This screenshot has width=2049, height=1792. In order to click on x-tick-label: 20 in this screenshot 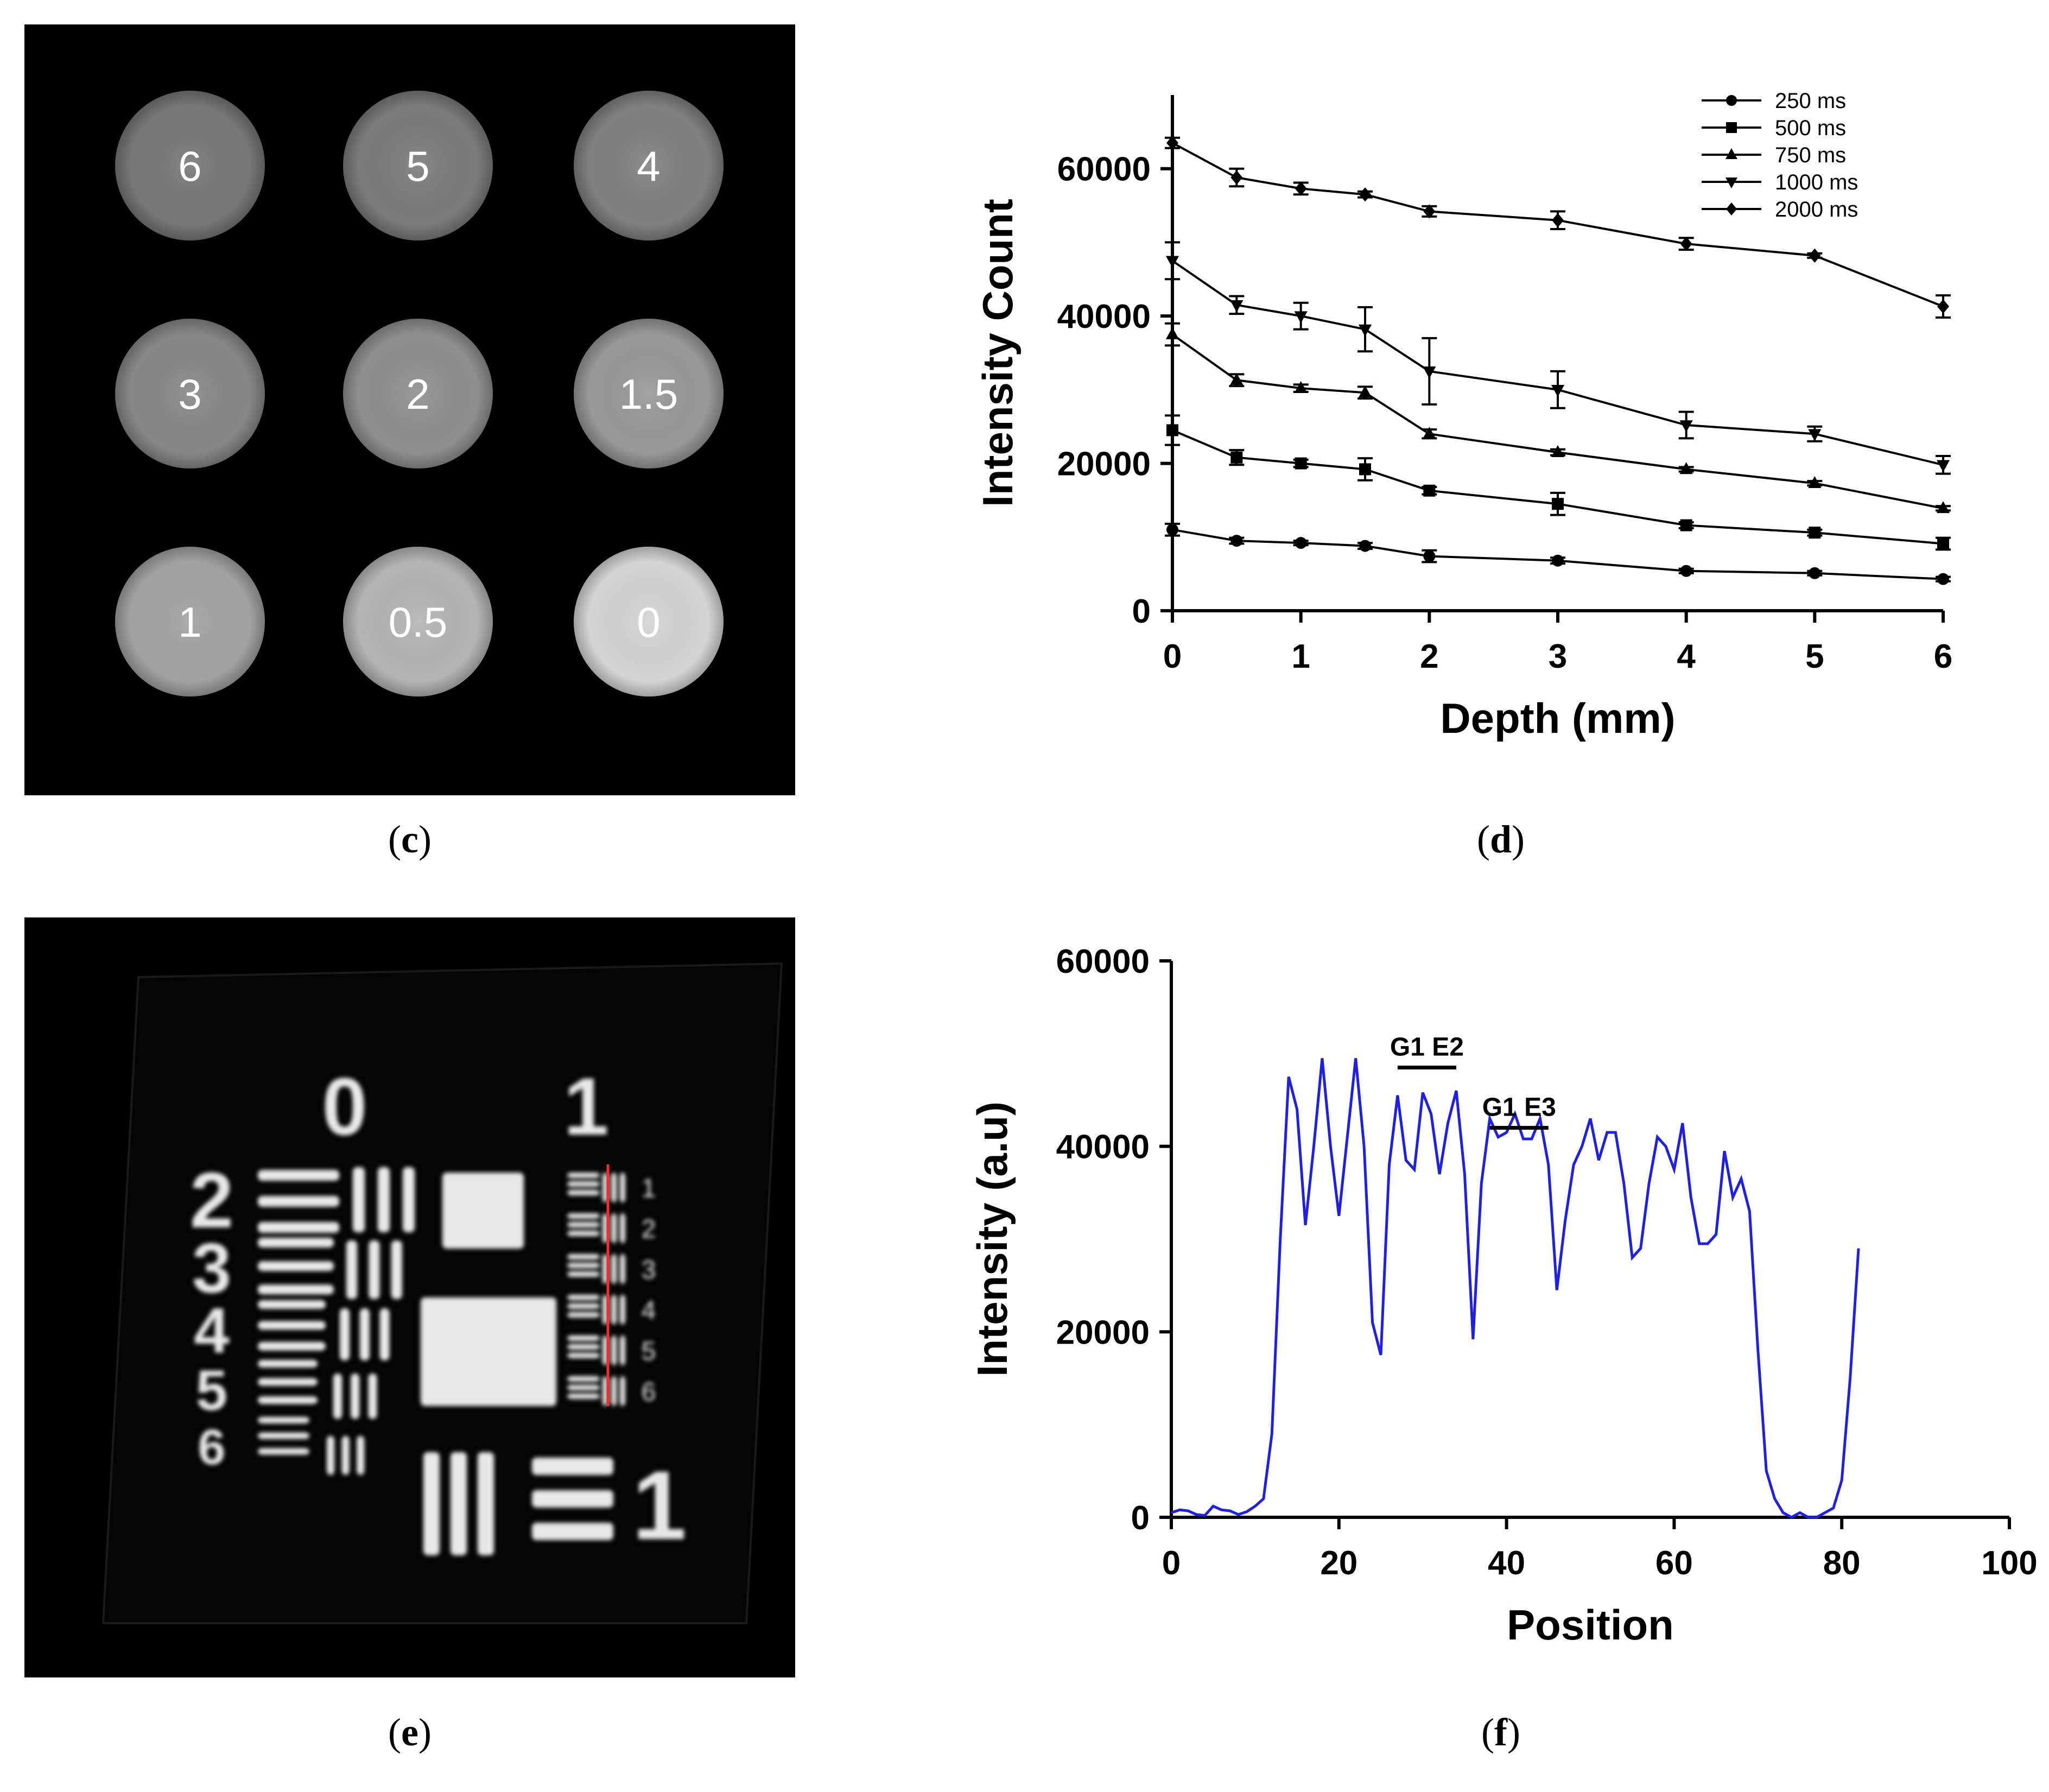, I will do `click(1339, 1563)`.